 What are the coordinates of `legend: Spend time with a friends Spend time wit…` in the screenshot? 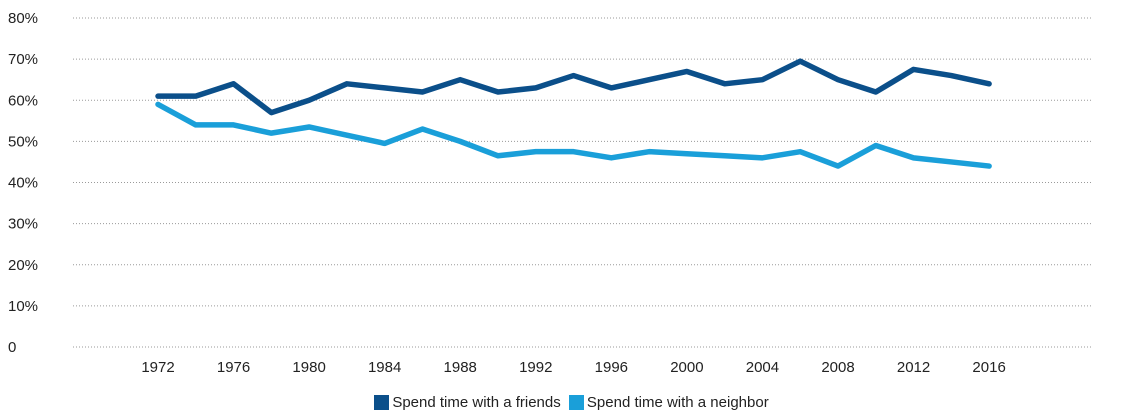 It's located at (571, 404).